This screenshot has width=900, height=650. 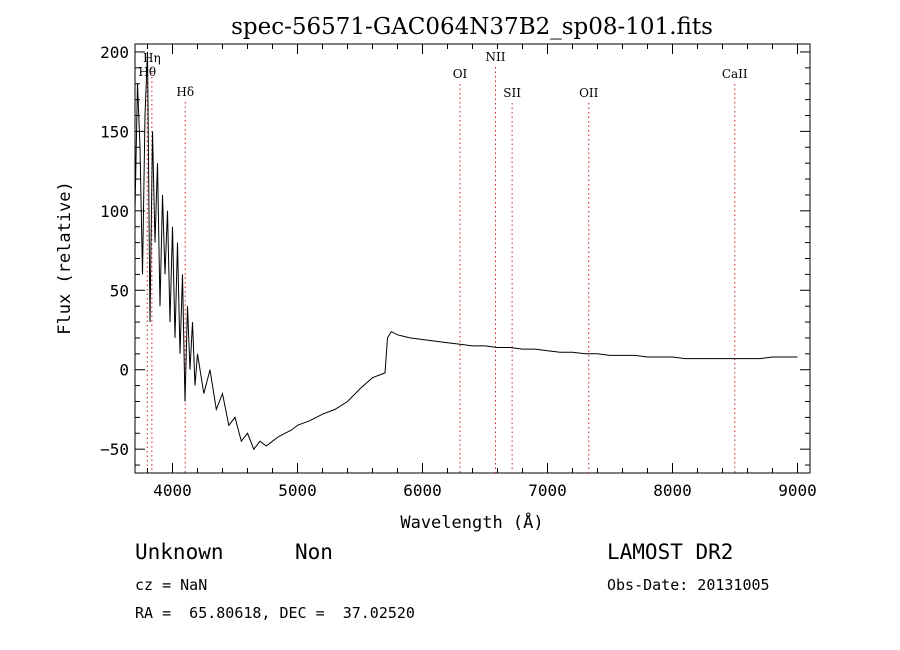 I want to click on x-tick-label: 6000, so click(x=422, y=490).